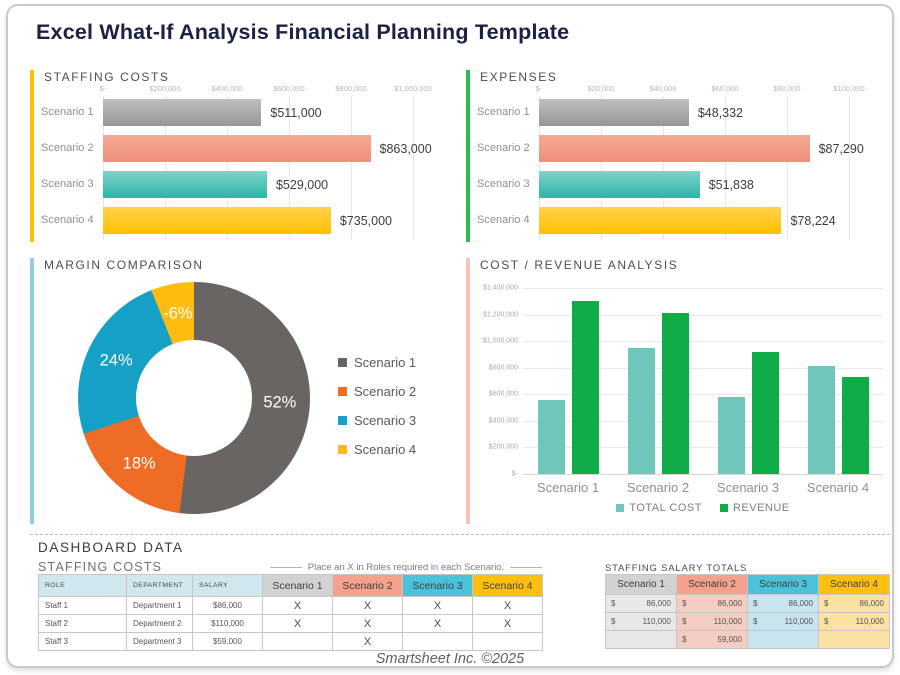  What do you see at coordinates (503, 368) in the screenshot?
I see `y-axis-tick-label: $800,000` at bounding box center [503, 368].